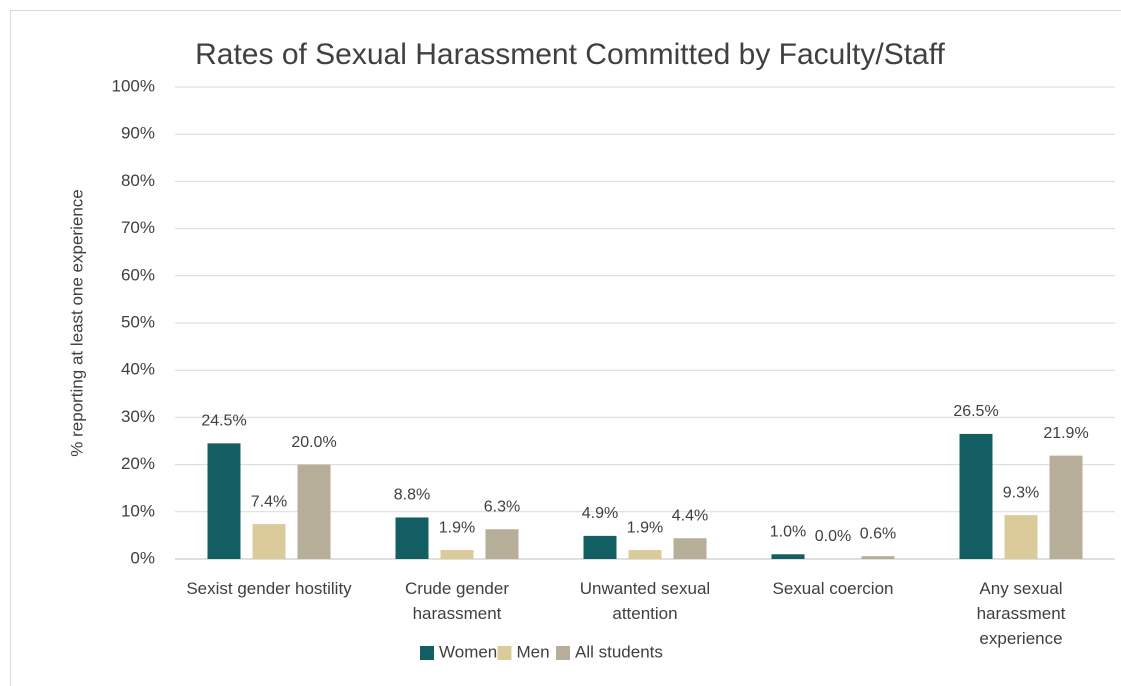  What do you see at coordinates (138, 369) in the screenshot?
I see `y-tick-label: 40%` at bounding box center [138, 369].